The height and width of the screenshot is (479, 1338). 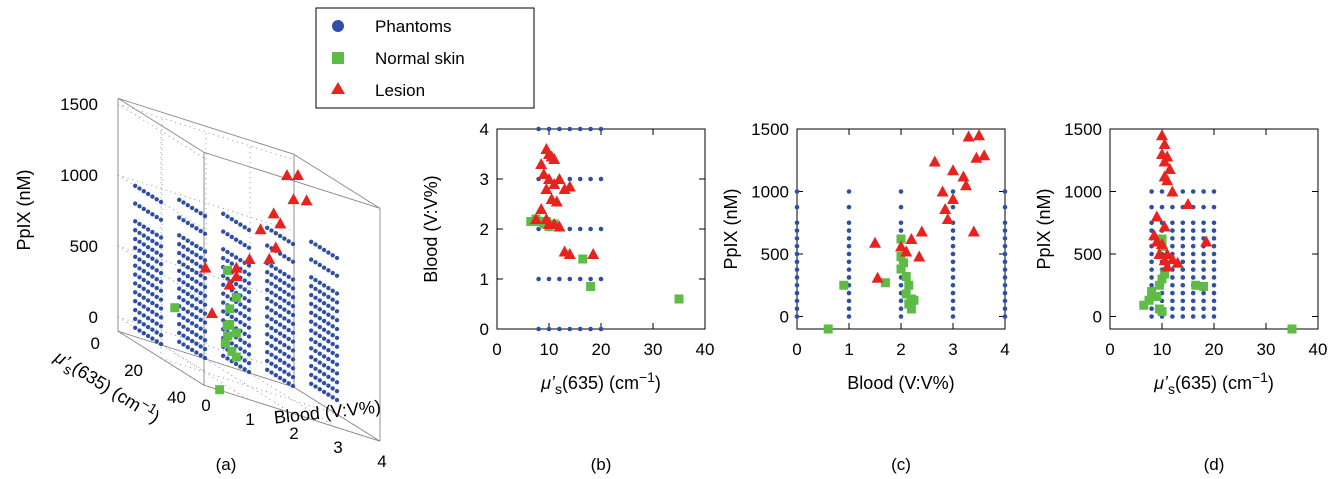 What do you see at coordinates (901, 464) in the screenshot?
I see `panel-label: (c)` at bounding box center [901, 464].